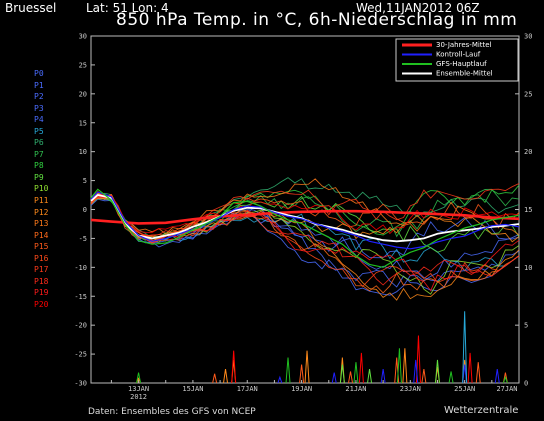 This screenshot has height=421, width=544. I want to click on y-left-tick-label: -25, so click(80, 355).